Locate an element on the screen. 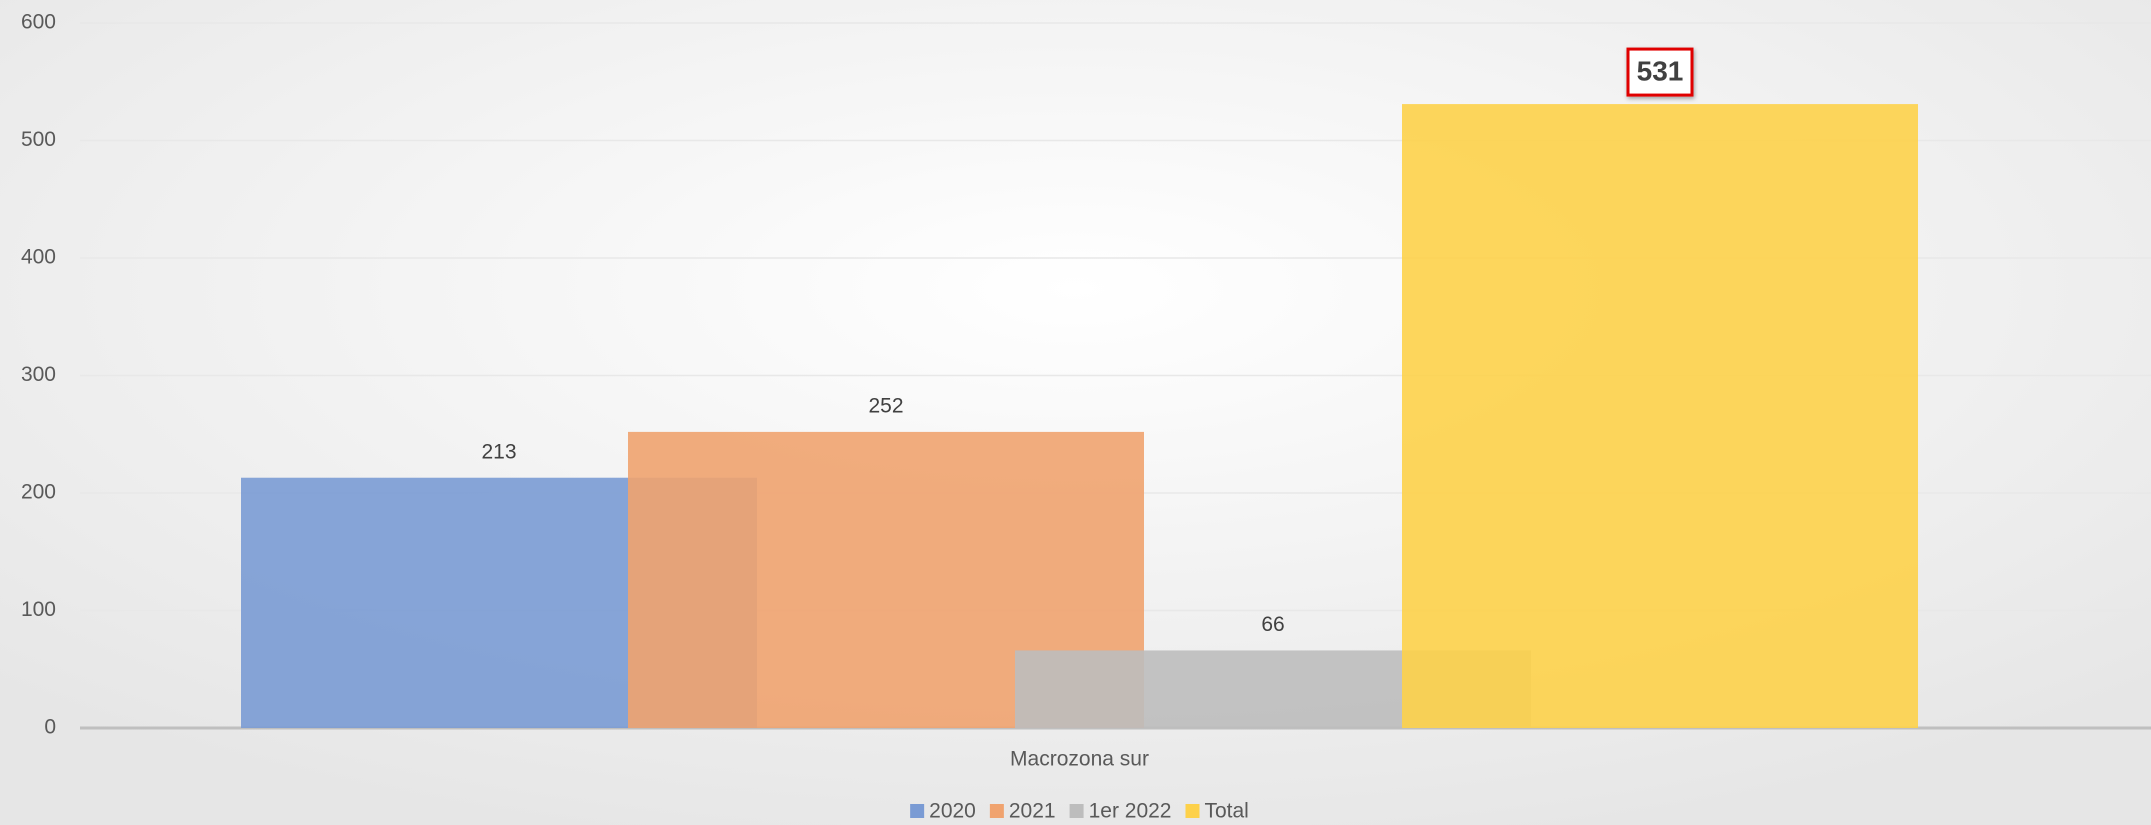  label-box is located at coordinates (1660, 72).